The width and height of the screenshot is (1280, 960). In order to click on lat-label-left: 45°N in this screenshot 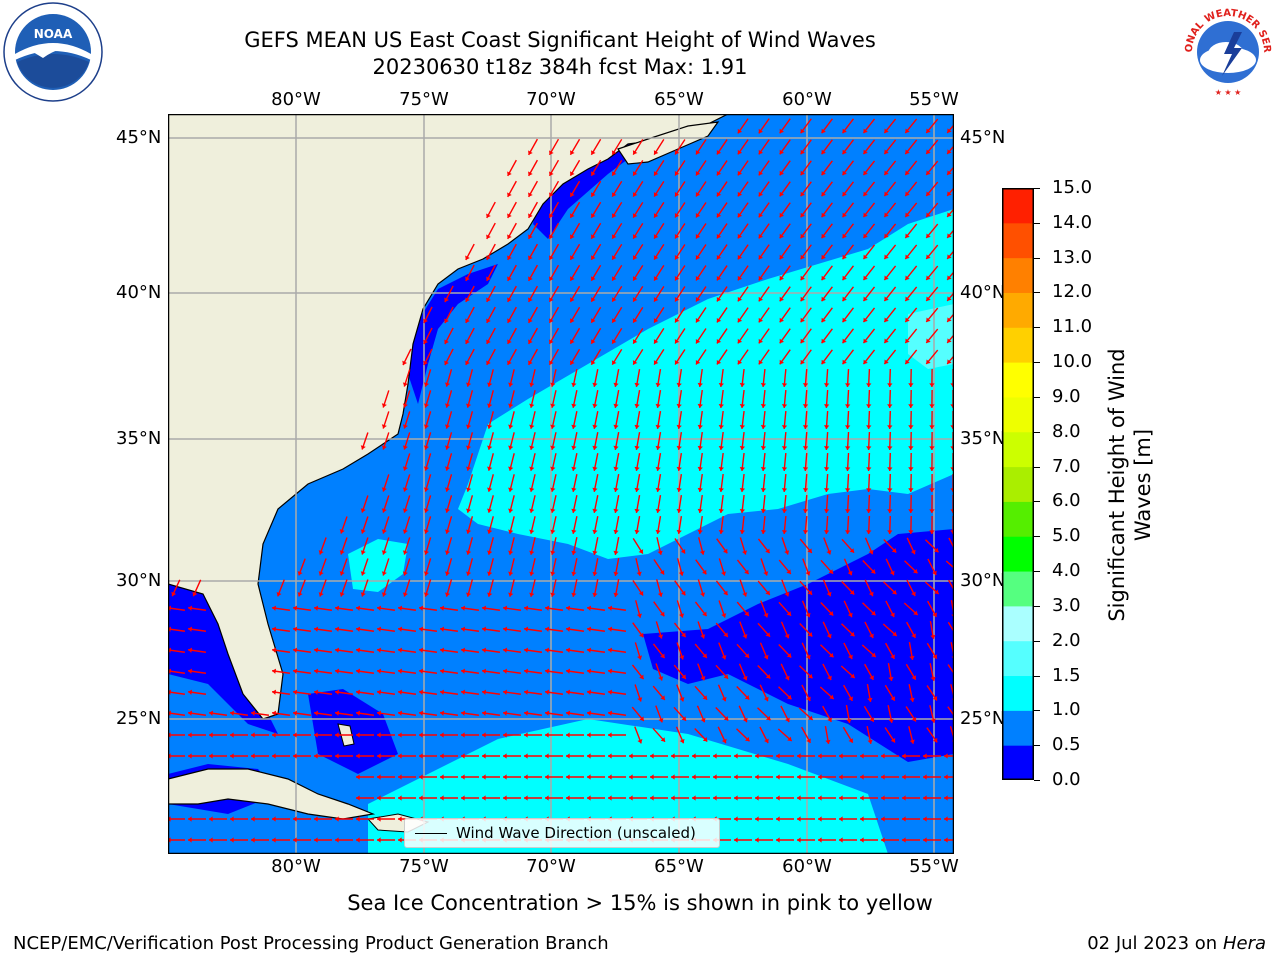, I will do `click(139, 137)`.